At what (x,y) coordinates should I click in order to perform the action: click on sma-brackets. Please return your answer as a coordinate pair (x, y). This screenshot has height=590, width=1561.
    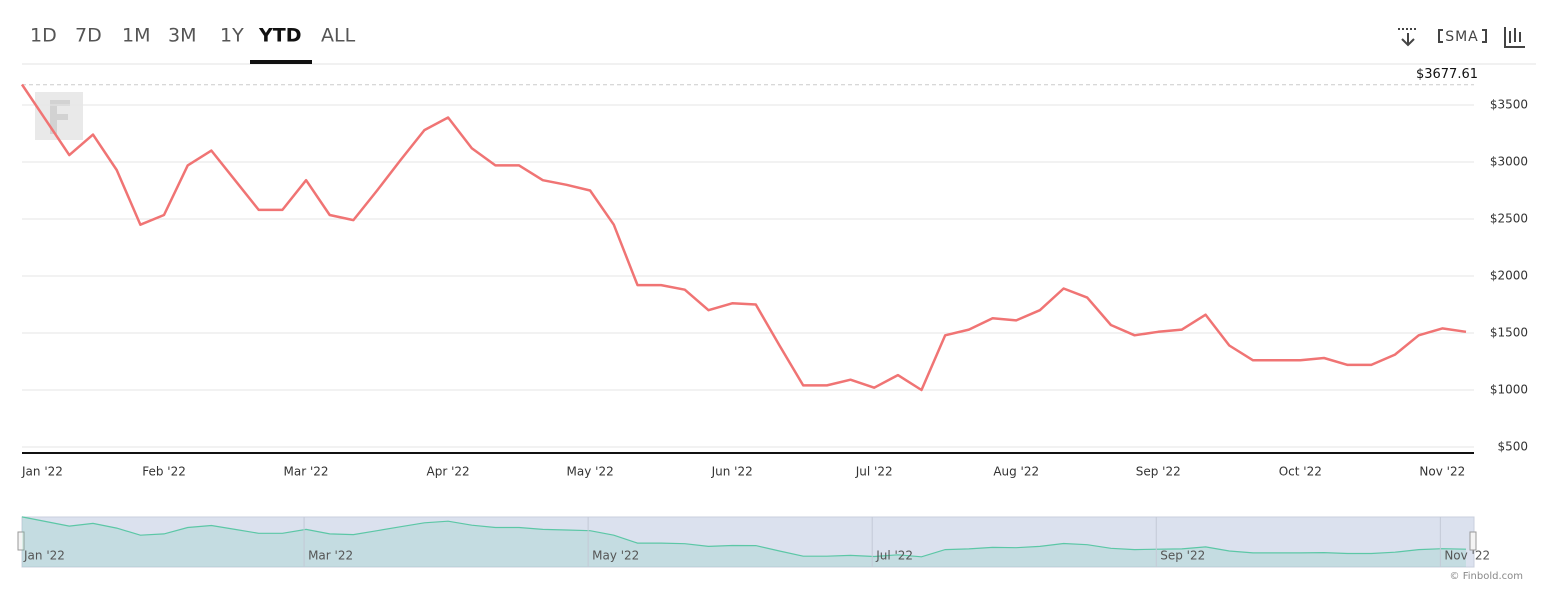
    Looking at the image, I should click on (1462, 36).